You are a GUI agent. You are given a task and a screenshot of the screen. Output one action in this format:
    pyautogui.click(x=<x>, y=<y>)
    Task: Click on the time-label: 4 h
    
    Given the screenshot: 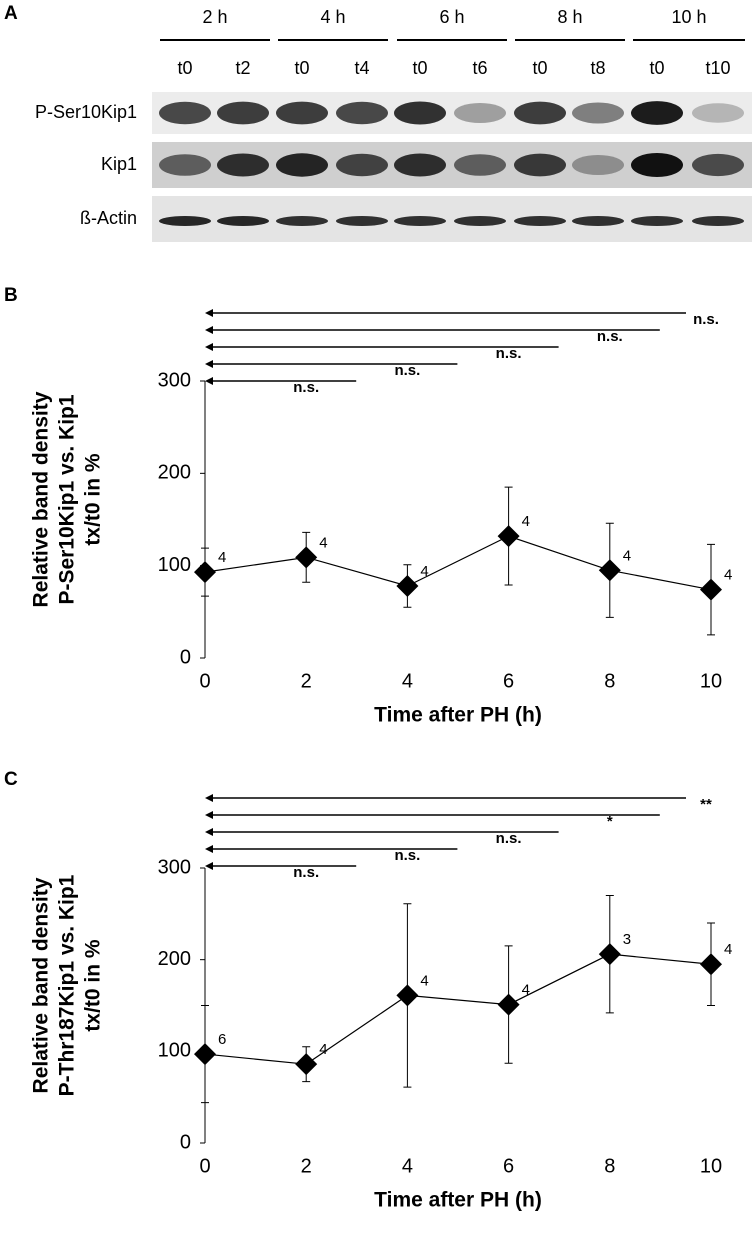 What is the action you would take?
    pyautogui.click(x=332, y=17)
    